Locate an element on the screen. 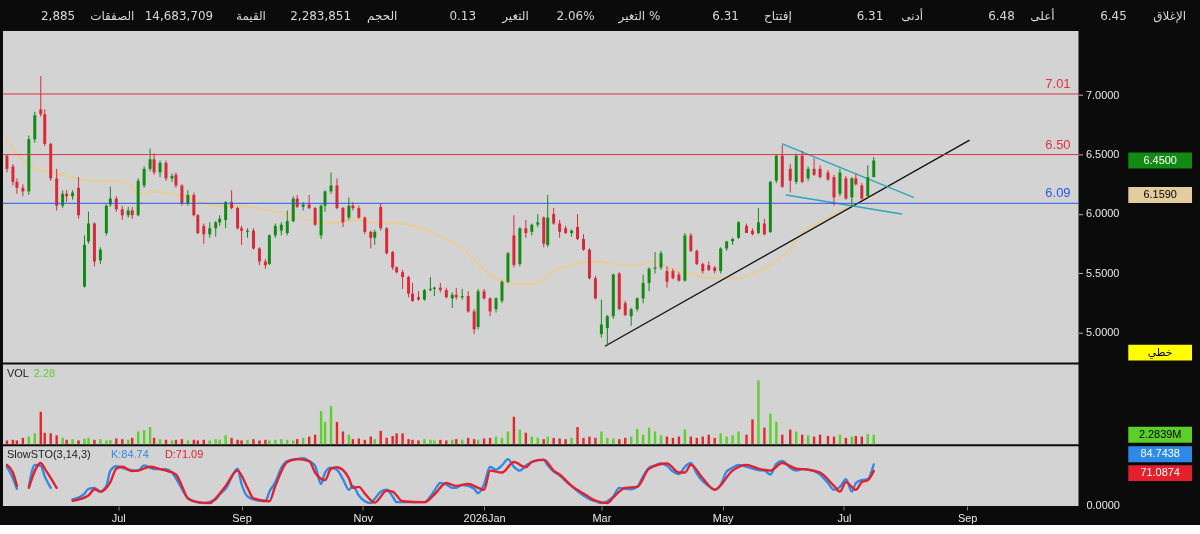  ref-line-label: 7.01 is located at coordinates (1058, 83).